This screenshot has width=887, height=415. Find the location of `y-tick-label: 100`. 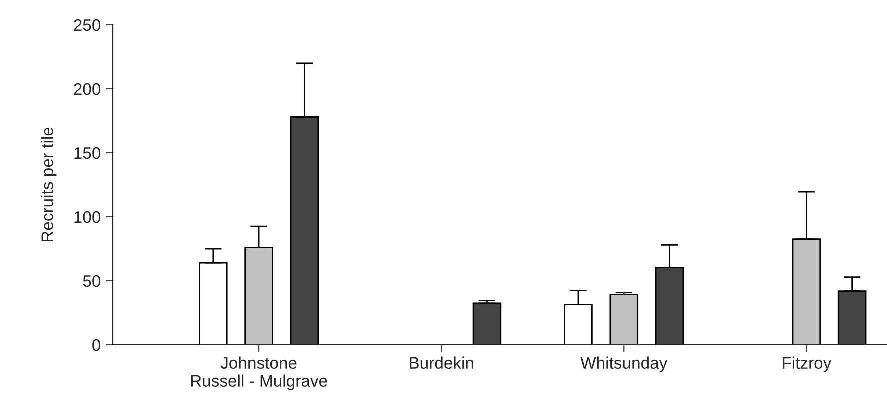

y-tick-label: 100 is located at coordinates (87, 217).